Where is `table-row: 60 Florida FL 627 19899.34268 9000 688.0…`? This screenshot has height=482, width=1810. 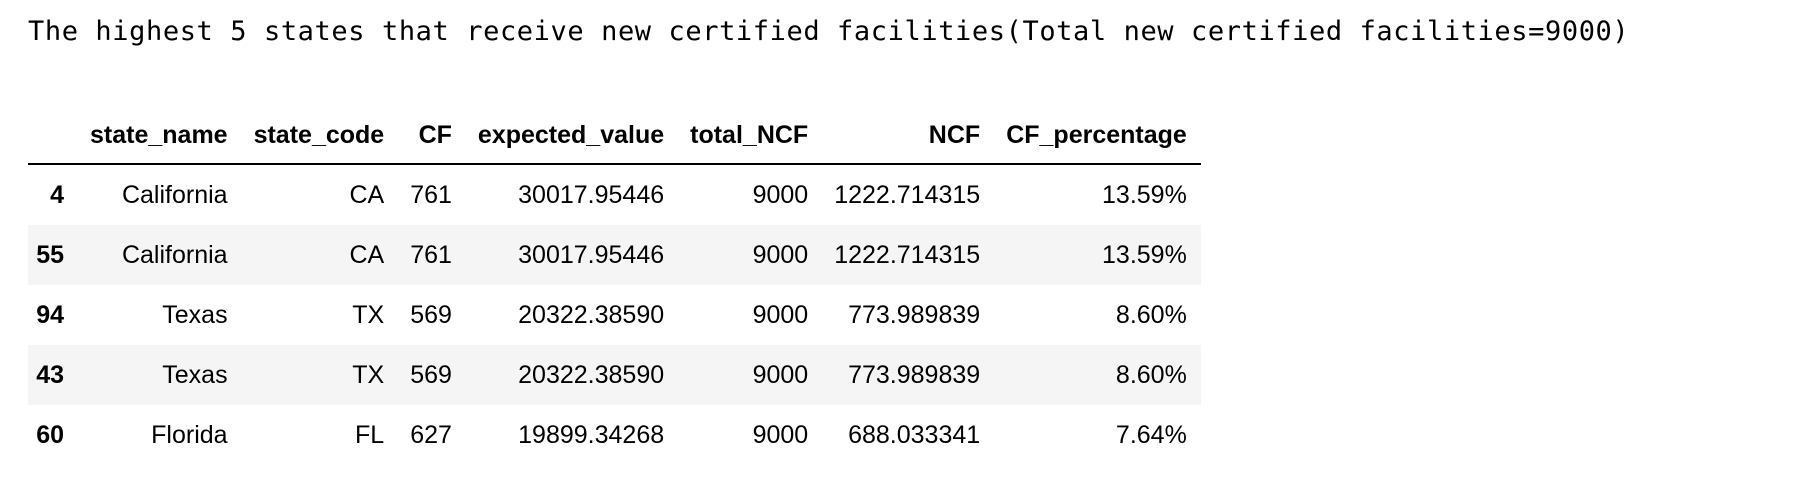
table-row: 60 Florida FL 627 19899.34268 9000 688.0… is located at coordinates (614, 435).